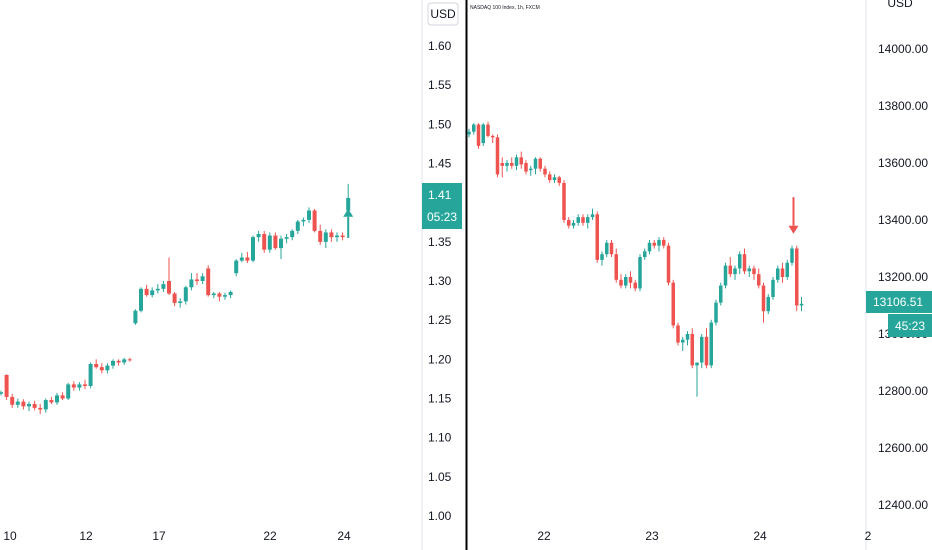 The height and width of the screenshot is (550, 932). I want to click on x-tick-label: 22, so click(544, 536).